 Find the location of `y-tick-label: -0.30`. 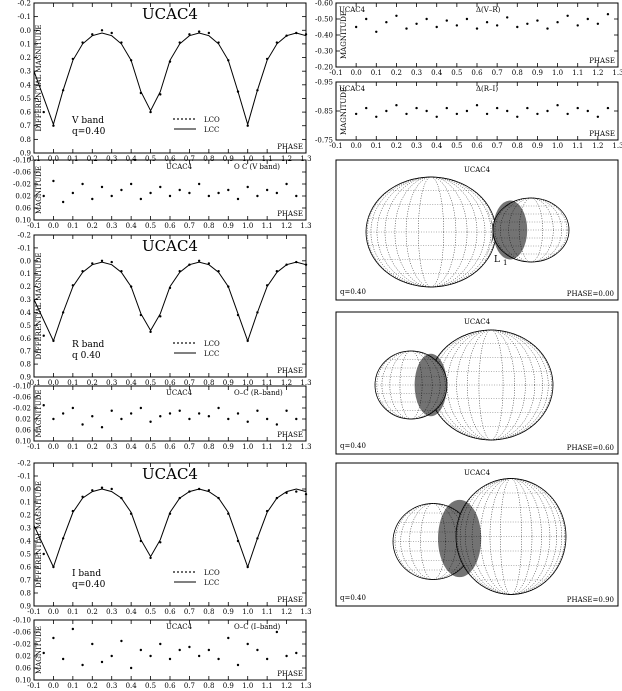

y-tick-label: -0.30 is located at coordinates (324, 52).